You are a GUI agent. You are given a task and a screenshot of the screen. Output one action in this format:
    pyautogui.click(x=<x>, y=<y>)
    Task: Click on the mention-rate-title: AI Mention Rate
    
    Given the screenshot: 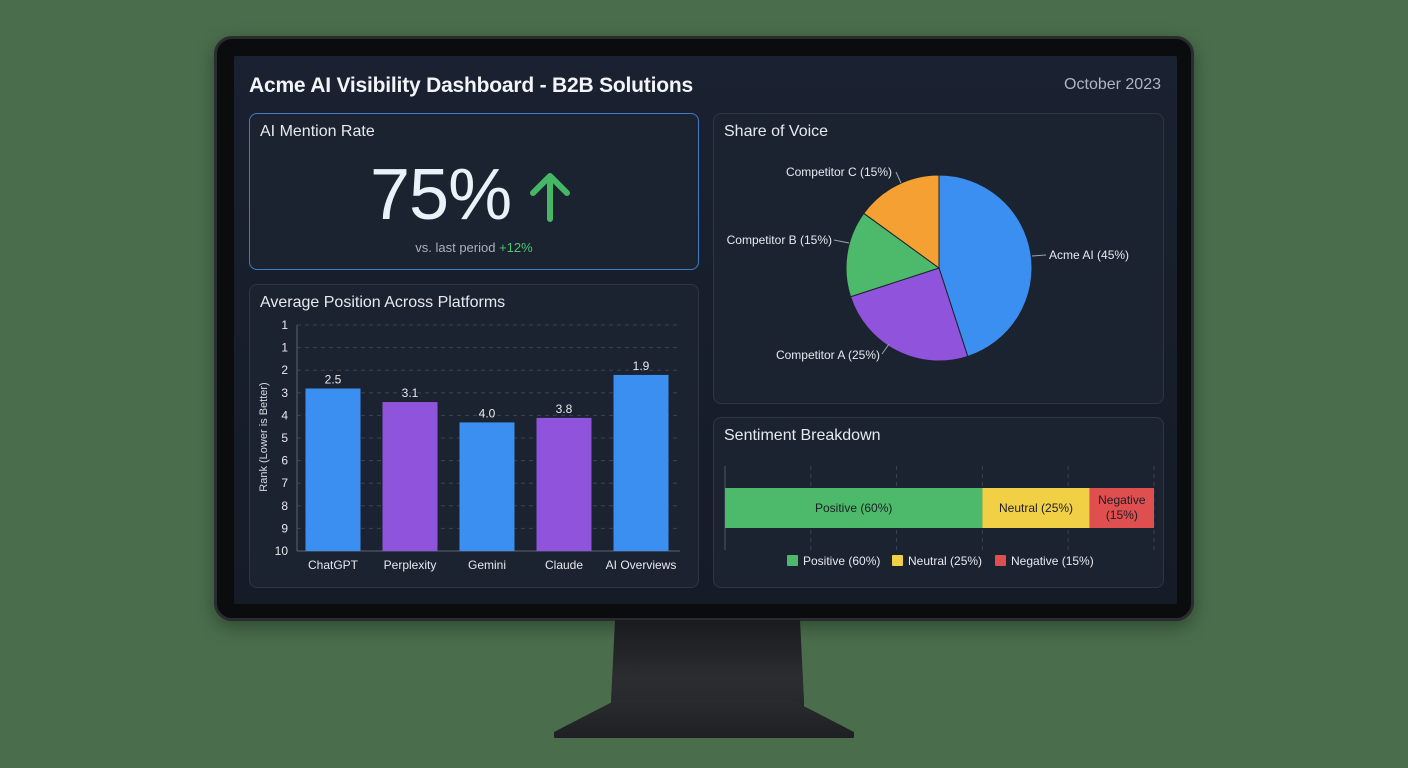 What is the action you would take?
    pyautogui.click(x=317, y=131)
    